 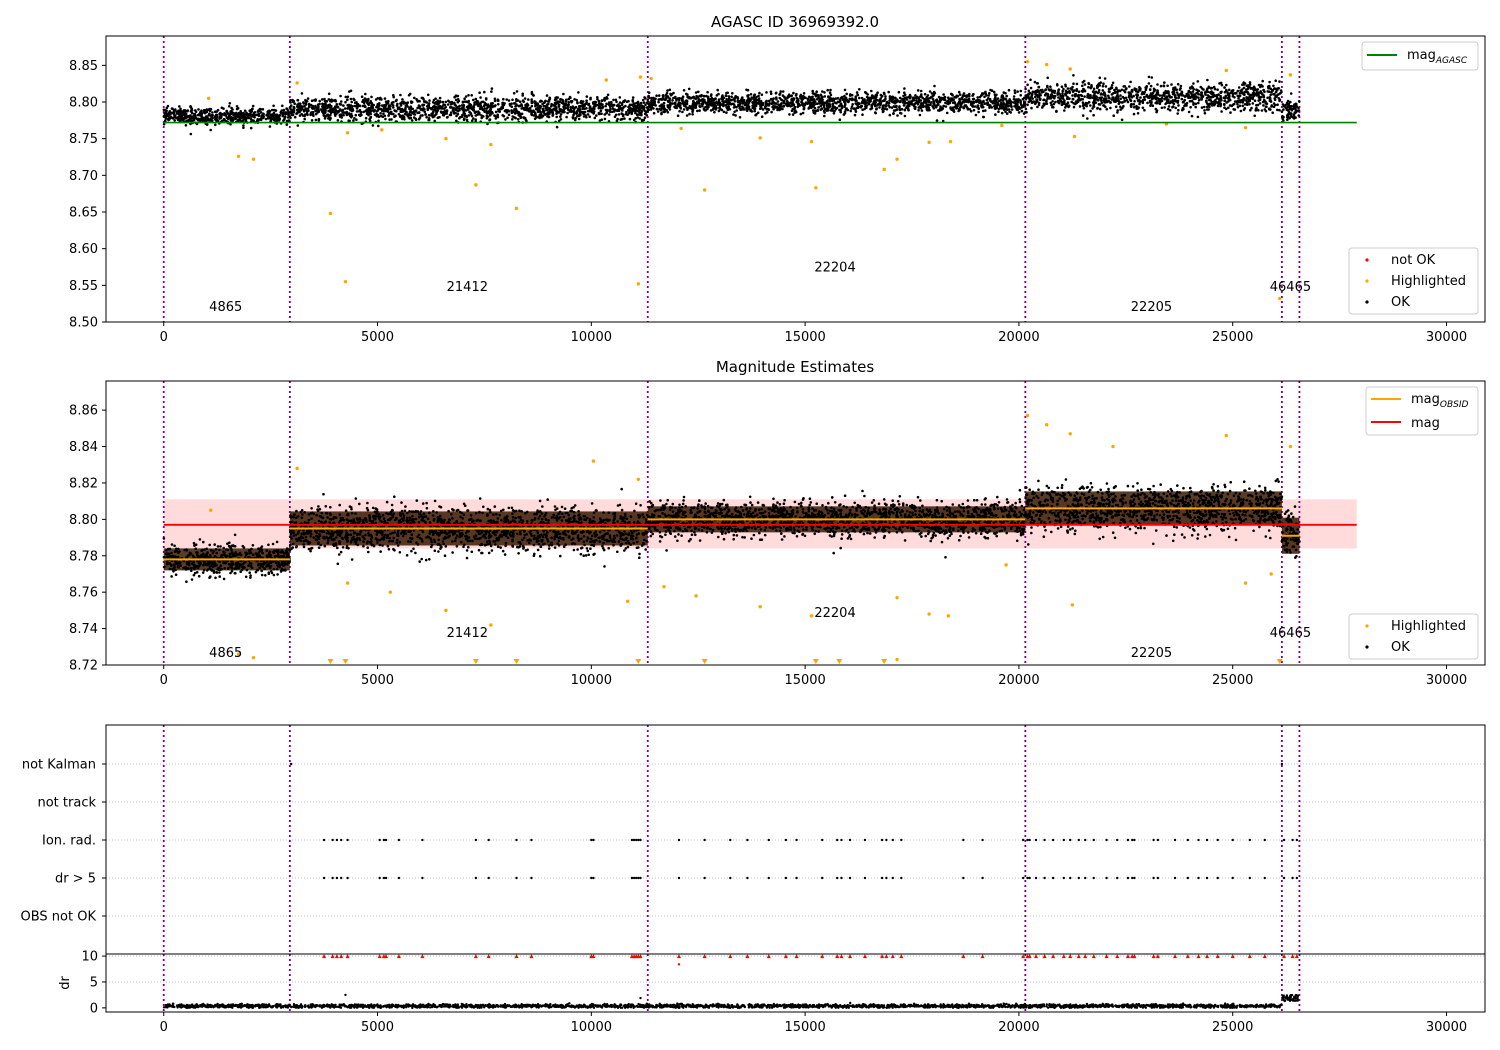 What do you see at coordinates (164, 337) in the screenshot?
I see `x-tick-label: 0` at bounding box center [164, 337].